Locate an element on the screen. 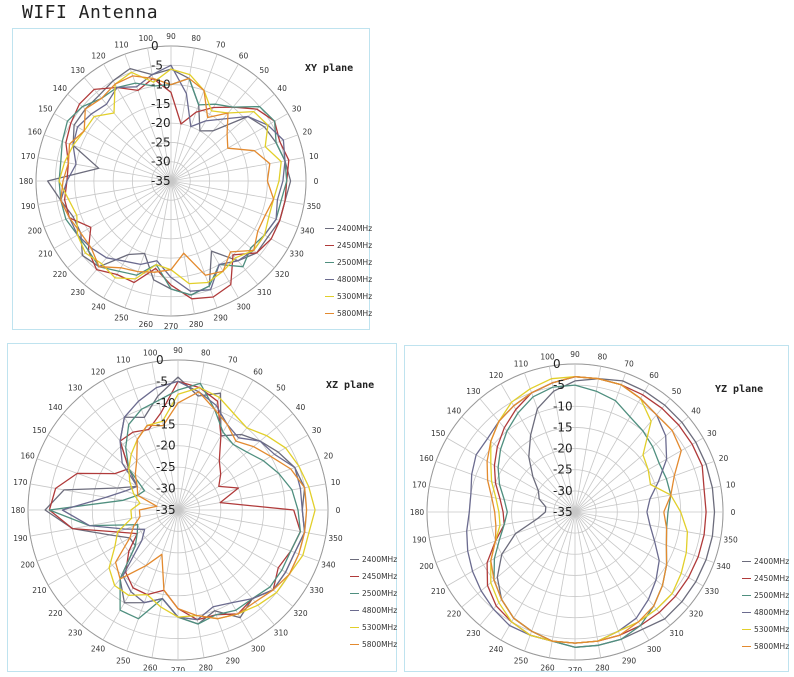 This screenshot has height=677, width=794. radial-tick-label: -30 is located at coordinates (563, 491).